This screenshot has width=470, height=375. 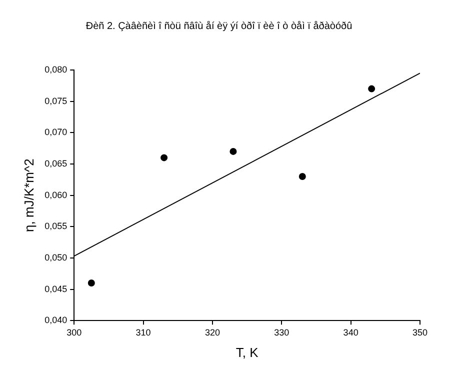 I want to click on x-tick-label: 300, so click(x=74, y=332).